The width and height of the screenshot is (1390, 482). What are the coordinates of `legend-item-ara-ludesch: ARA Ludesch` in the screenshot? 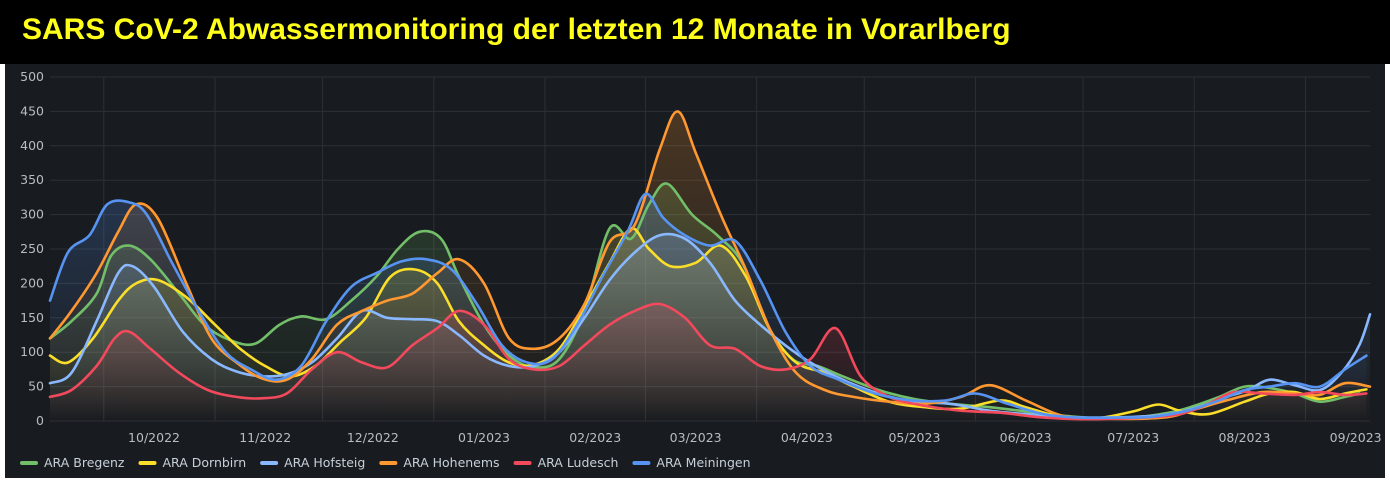 It's located at (566, 462).